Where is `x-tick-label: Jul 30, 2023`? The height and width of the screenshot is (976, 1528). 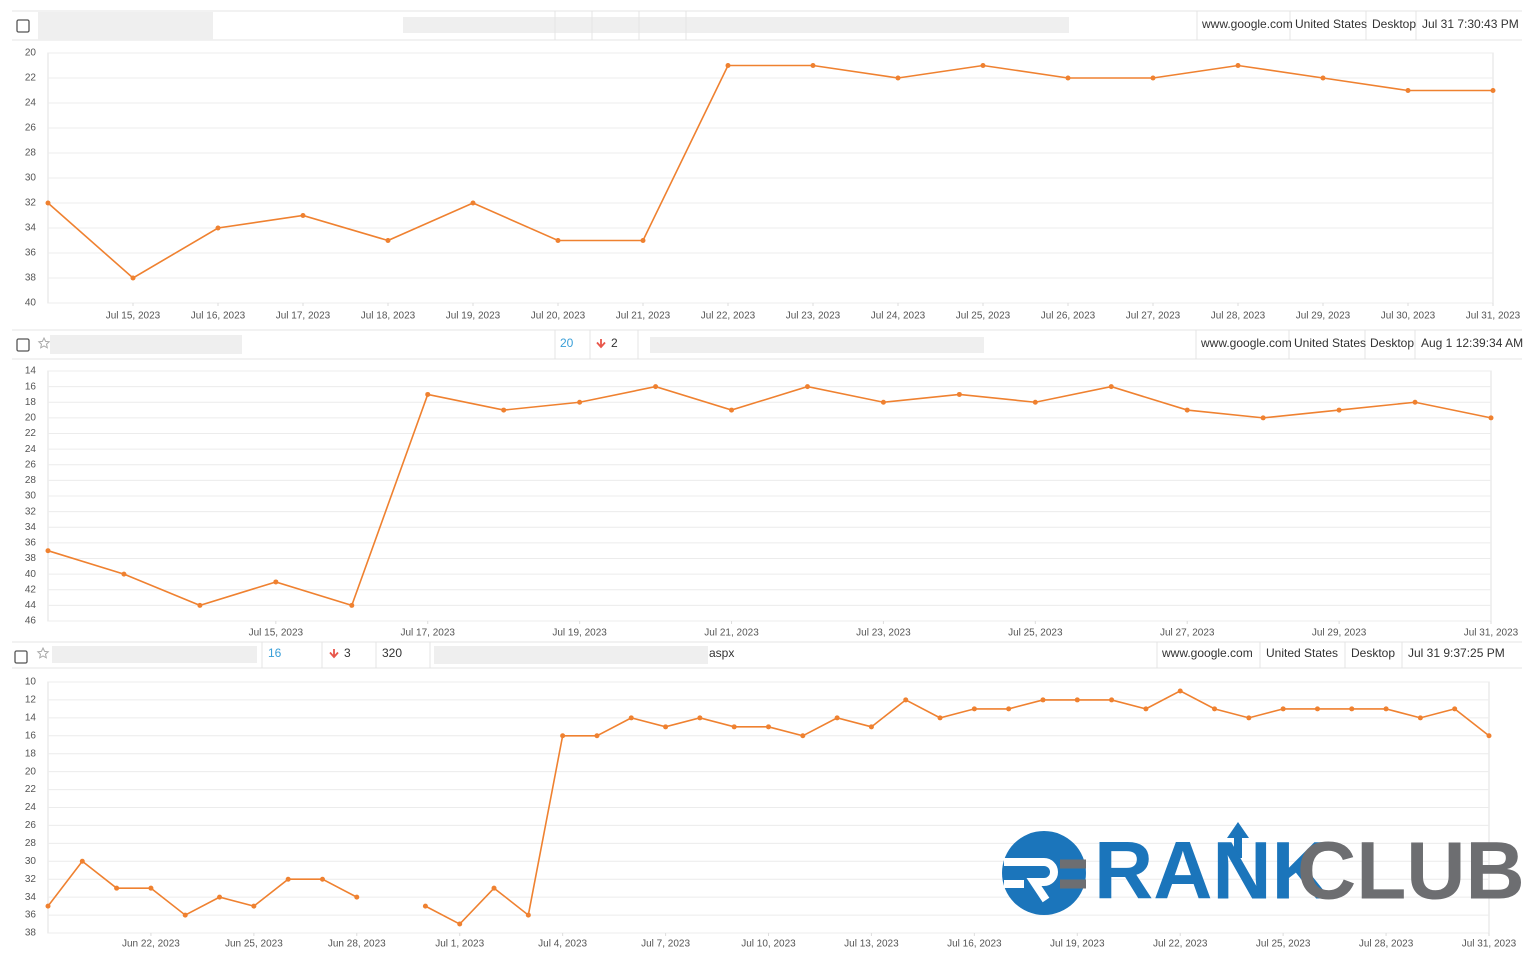 x-tick-label: Jul 30, 2023 is located at coordinates (1408, 316).